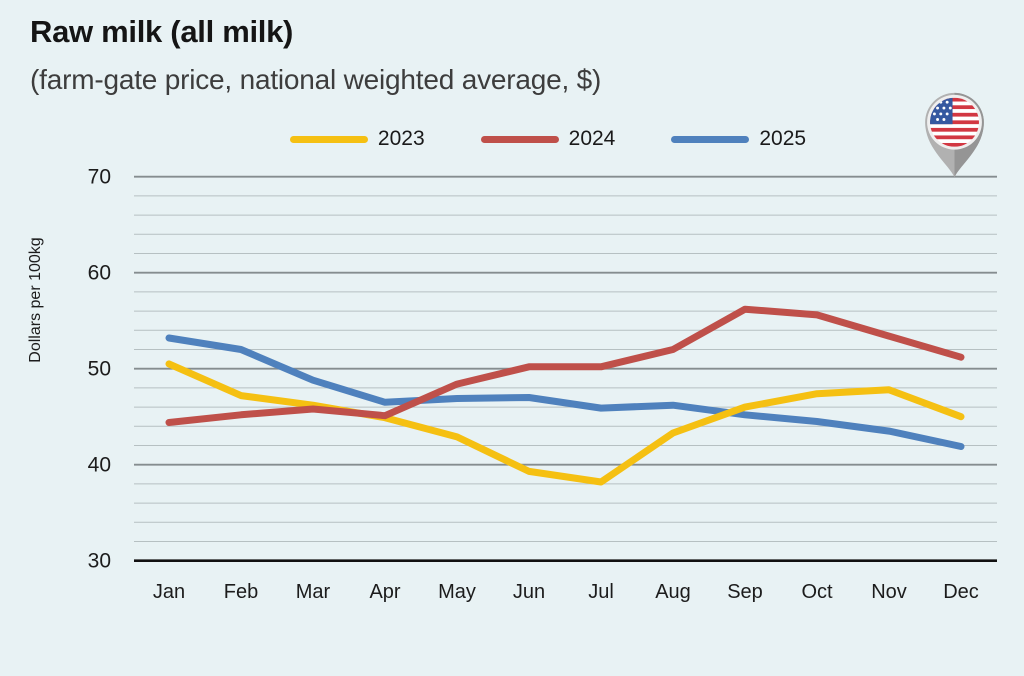  I want to click on series-line-2023, so click(565, 423).